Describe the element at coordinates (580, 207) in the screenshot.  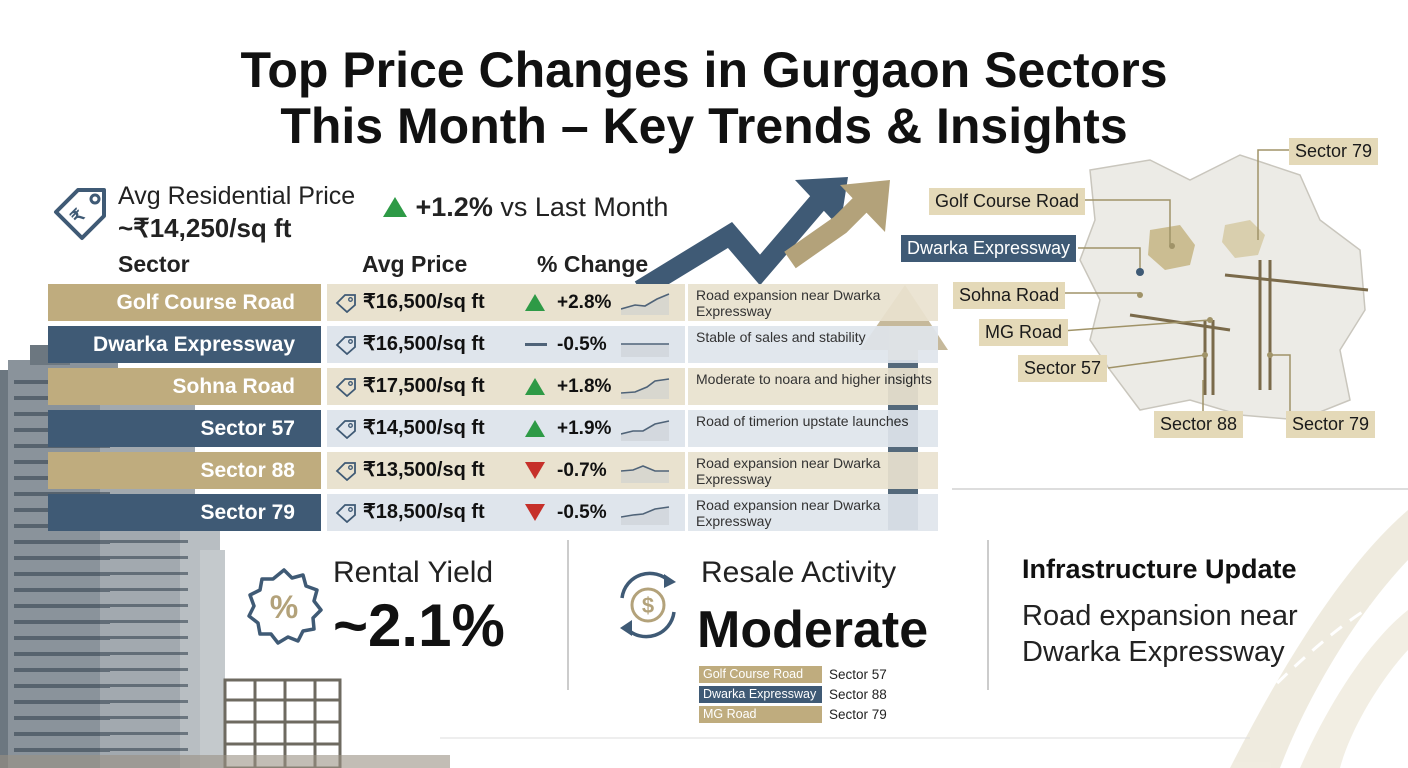
I see `avg-change-suffix: vs Last Month` at that location.